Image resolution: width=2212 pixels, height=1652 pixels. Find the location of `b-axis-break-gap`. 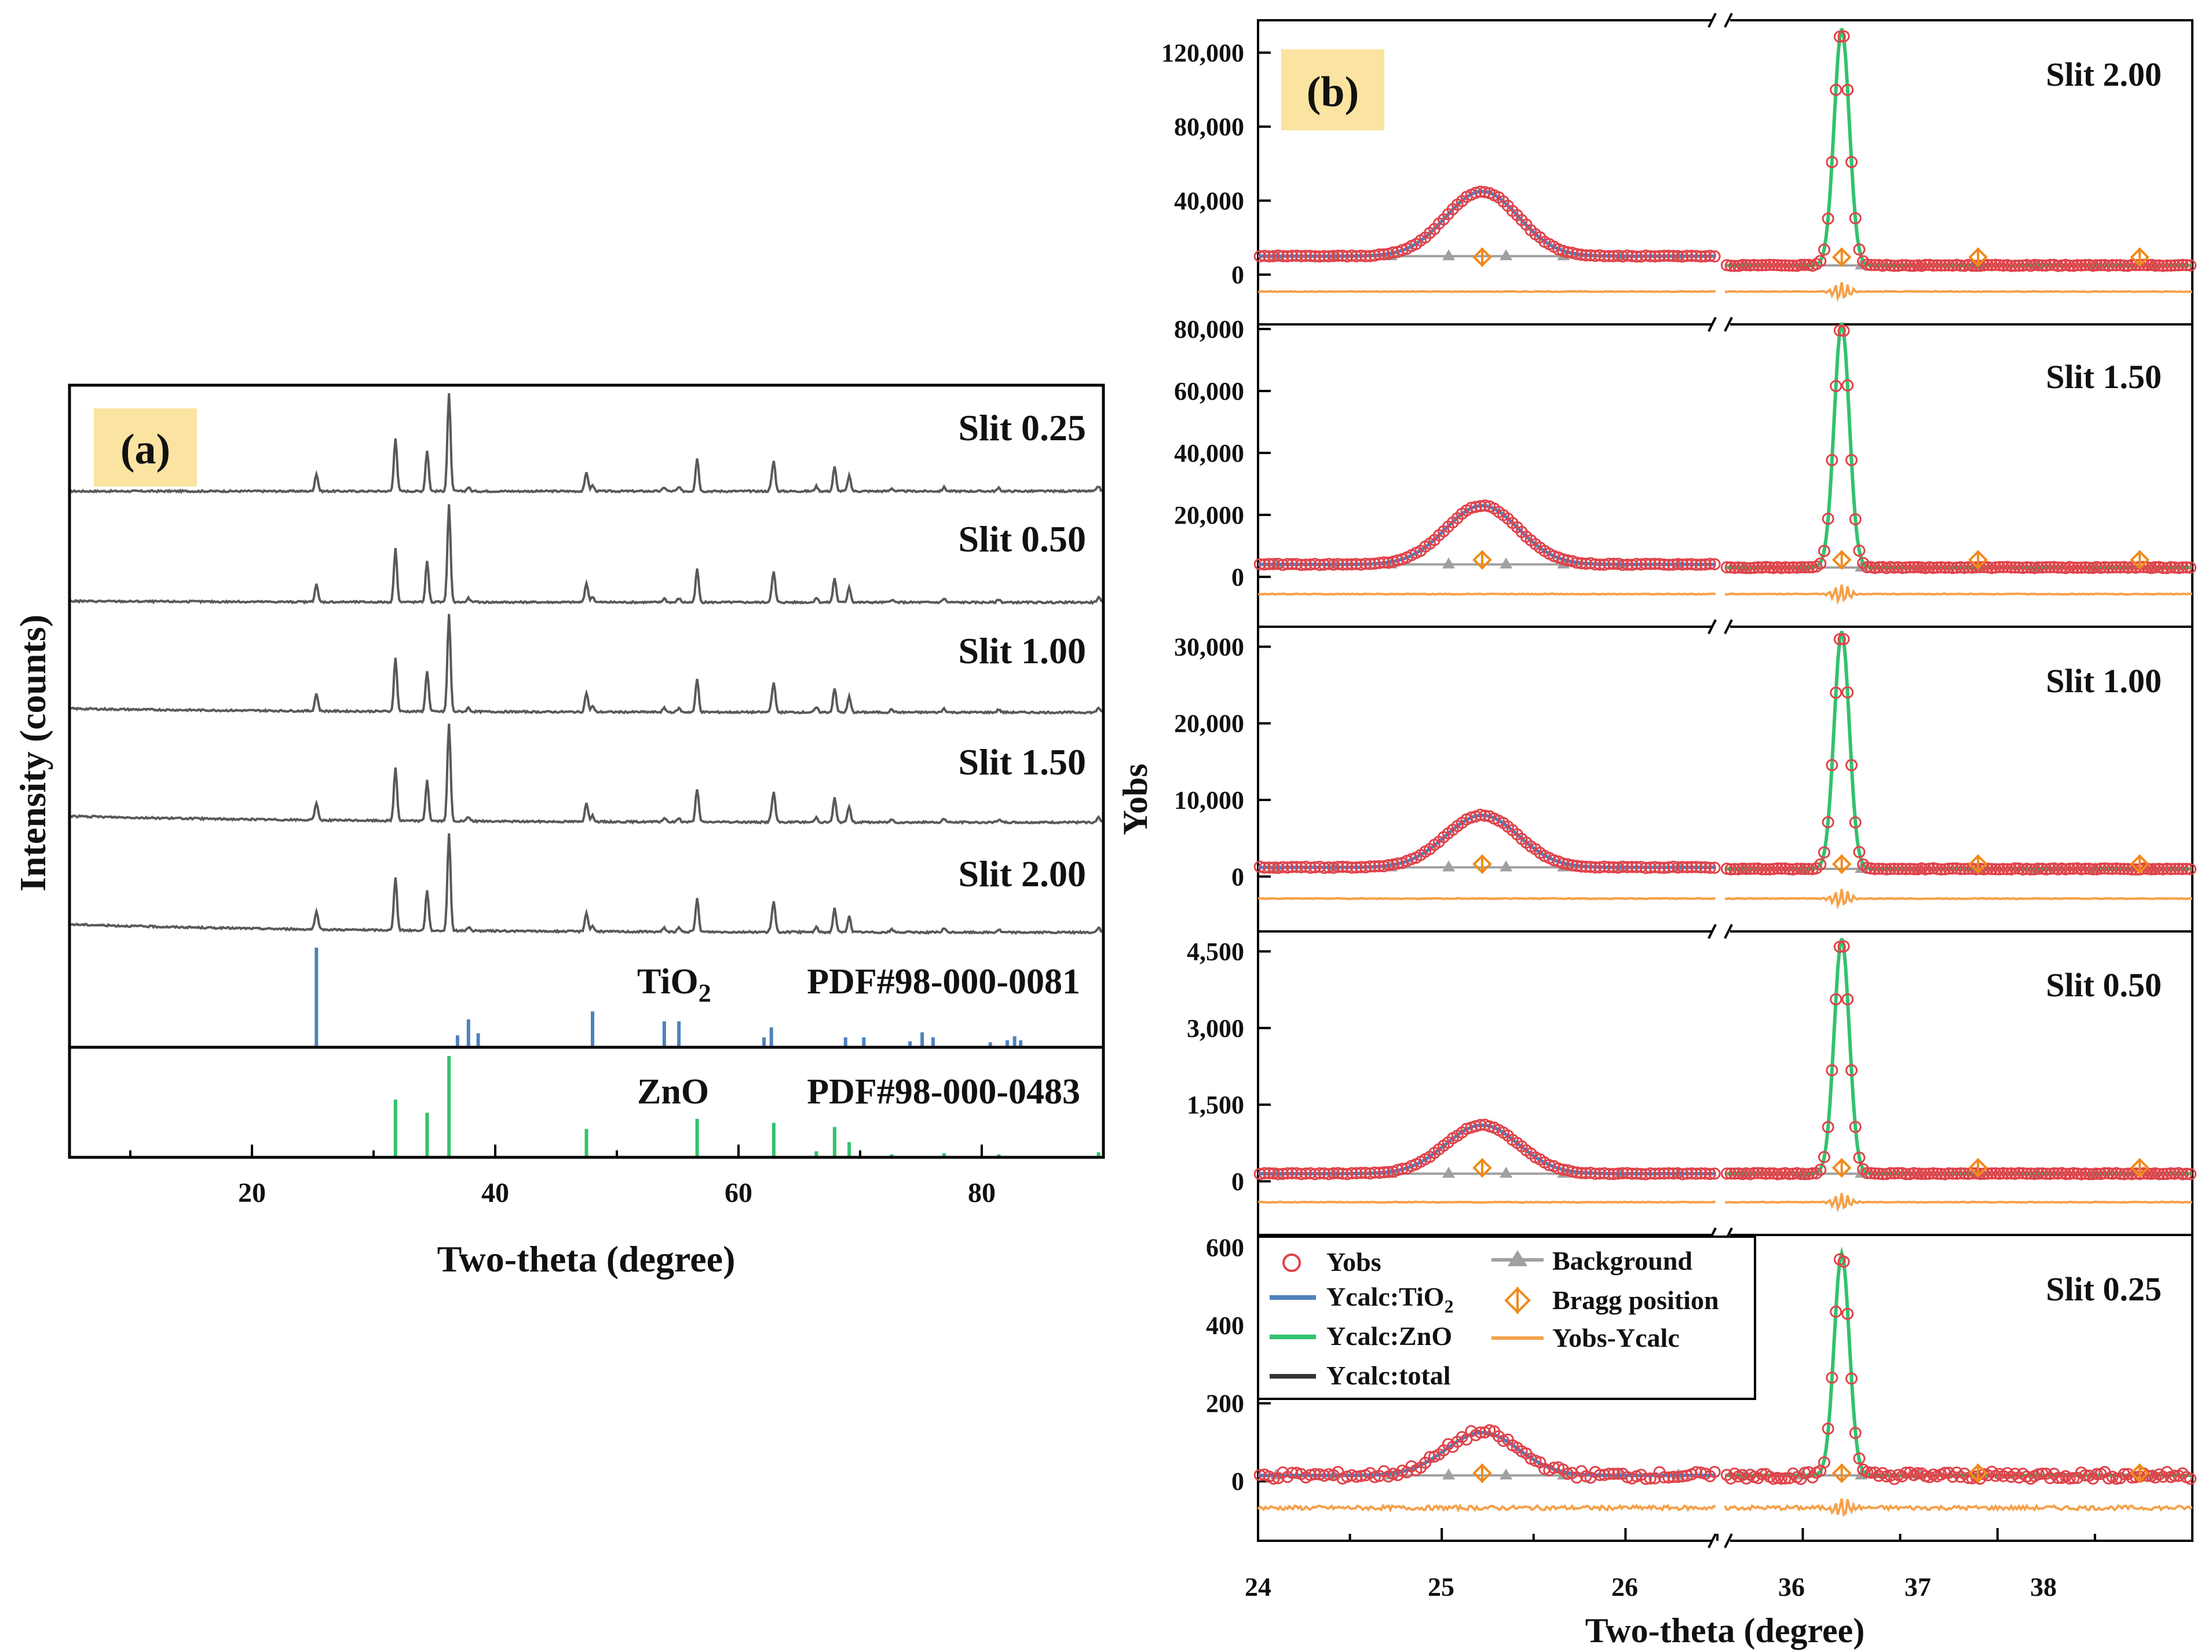

b-axis-break-gap is located at coordinates (1721, 476).